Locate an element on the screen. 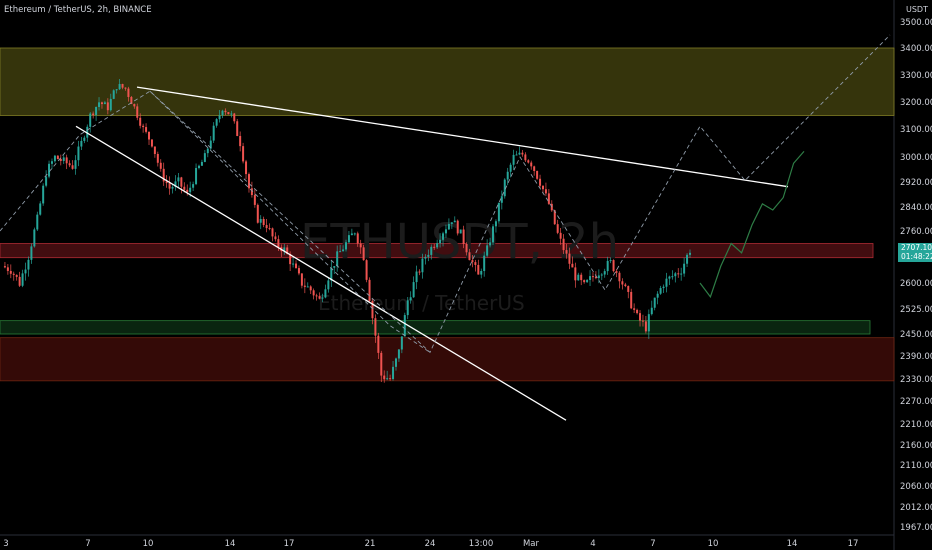 This screenshot has height=550, width=932. y-tick-label: 3500.00 is located at coordinates (916, 23).